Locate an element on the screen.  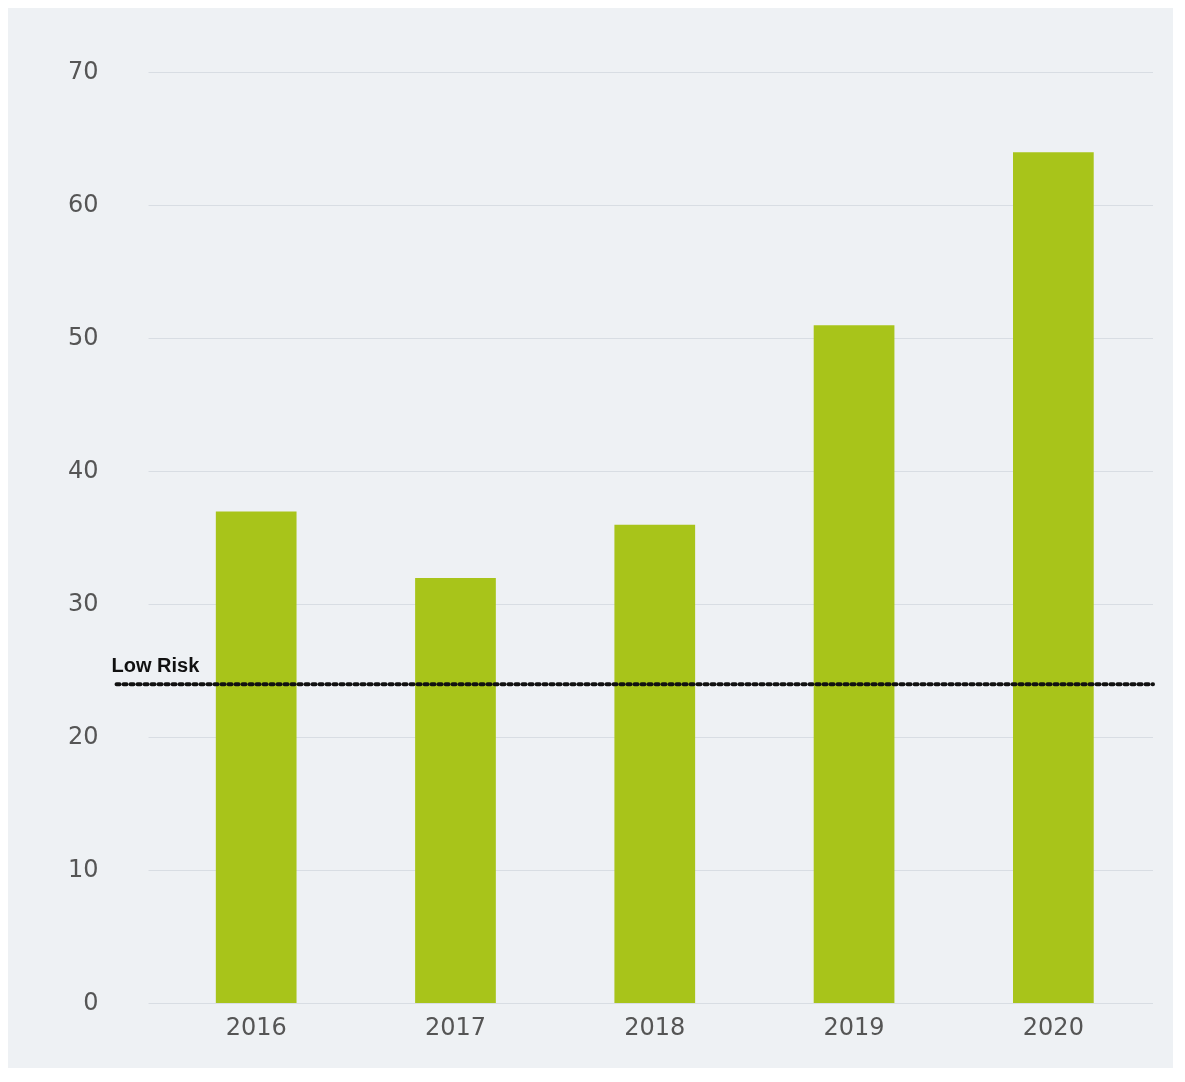
y-tick-label: 70 is located at coordinates (83, 70).